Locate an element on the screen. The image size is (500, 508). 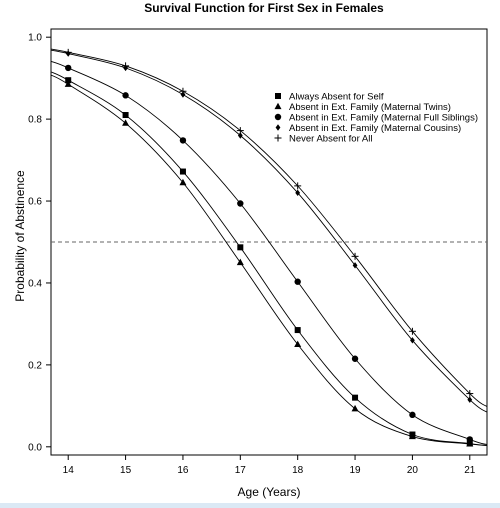
x-tick-label: 19 is located at coordinates (355, 470).